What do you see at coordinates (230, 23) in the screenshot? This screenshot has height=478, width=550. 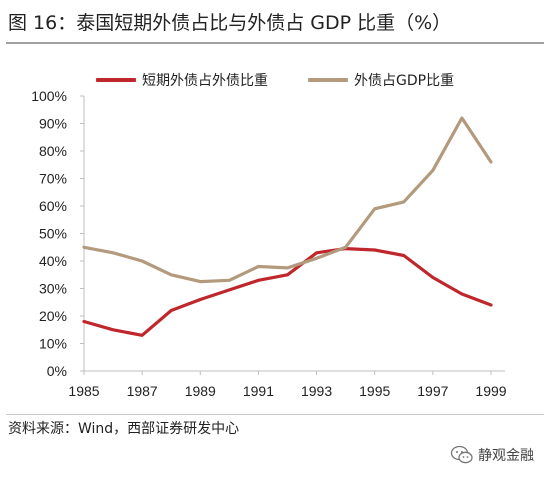 I see `figure-title: 图 16：泰国短期外债占比与外债占 GDP 比重（%）` at bounding box center [230, 23].